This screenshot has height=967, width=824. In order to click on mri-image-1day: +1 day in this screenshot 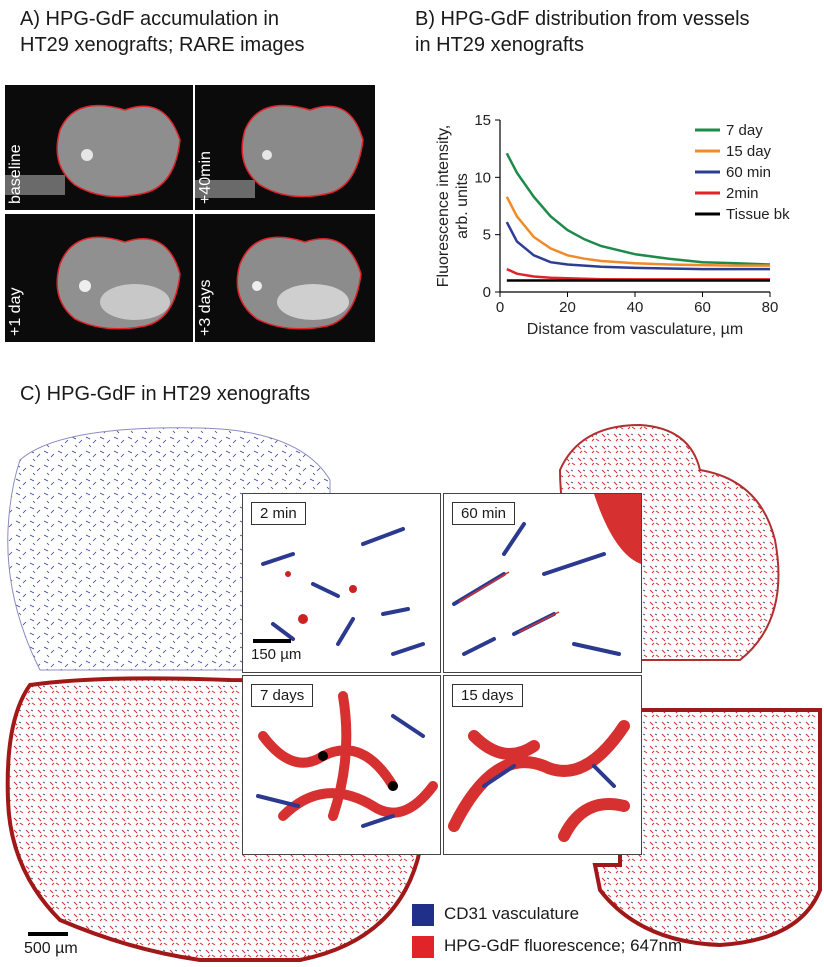, I will do `click(99, 278)`.